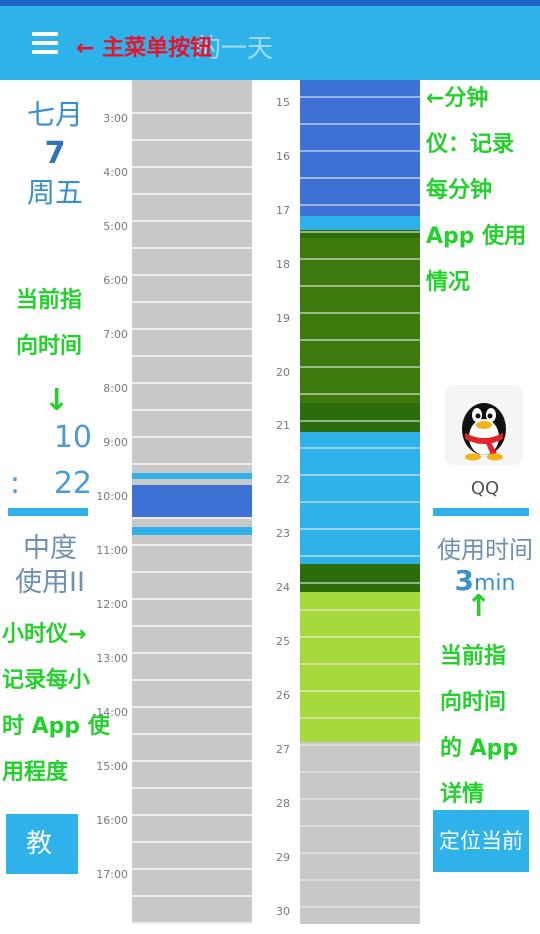 The image size is (540, 934). Describe the element at coordinates (283, 534) in the screenshot. I see `minute-tick-label: 23` at that location.